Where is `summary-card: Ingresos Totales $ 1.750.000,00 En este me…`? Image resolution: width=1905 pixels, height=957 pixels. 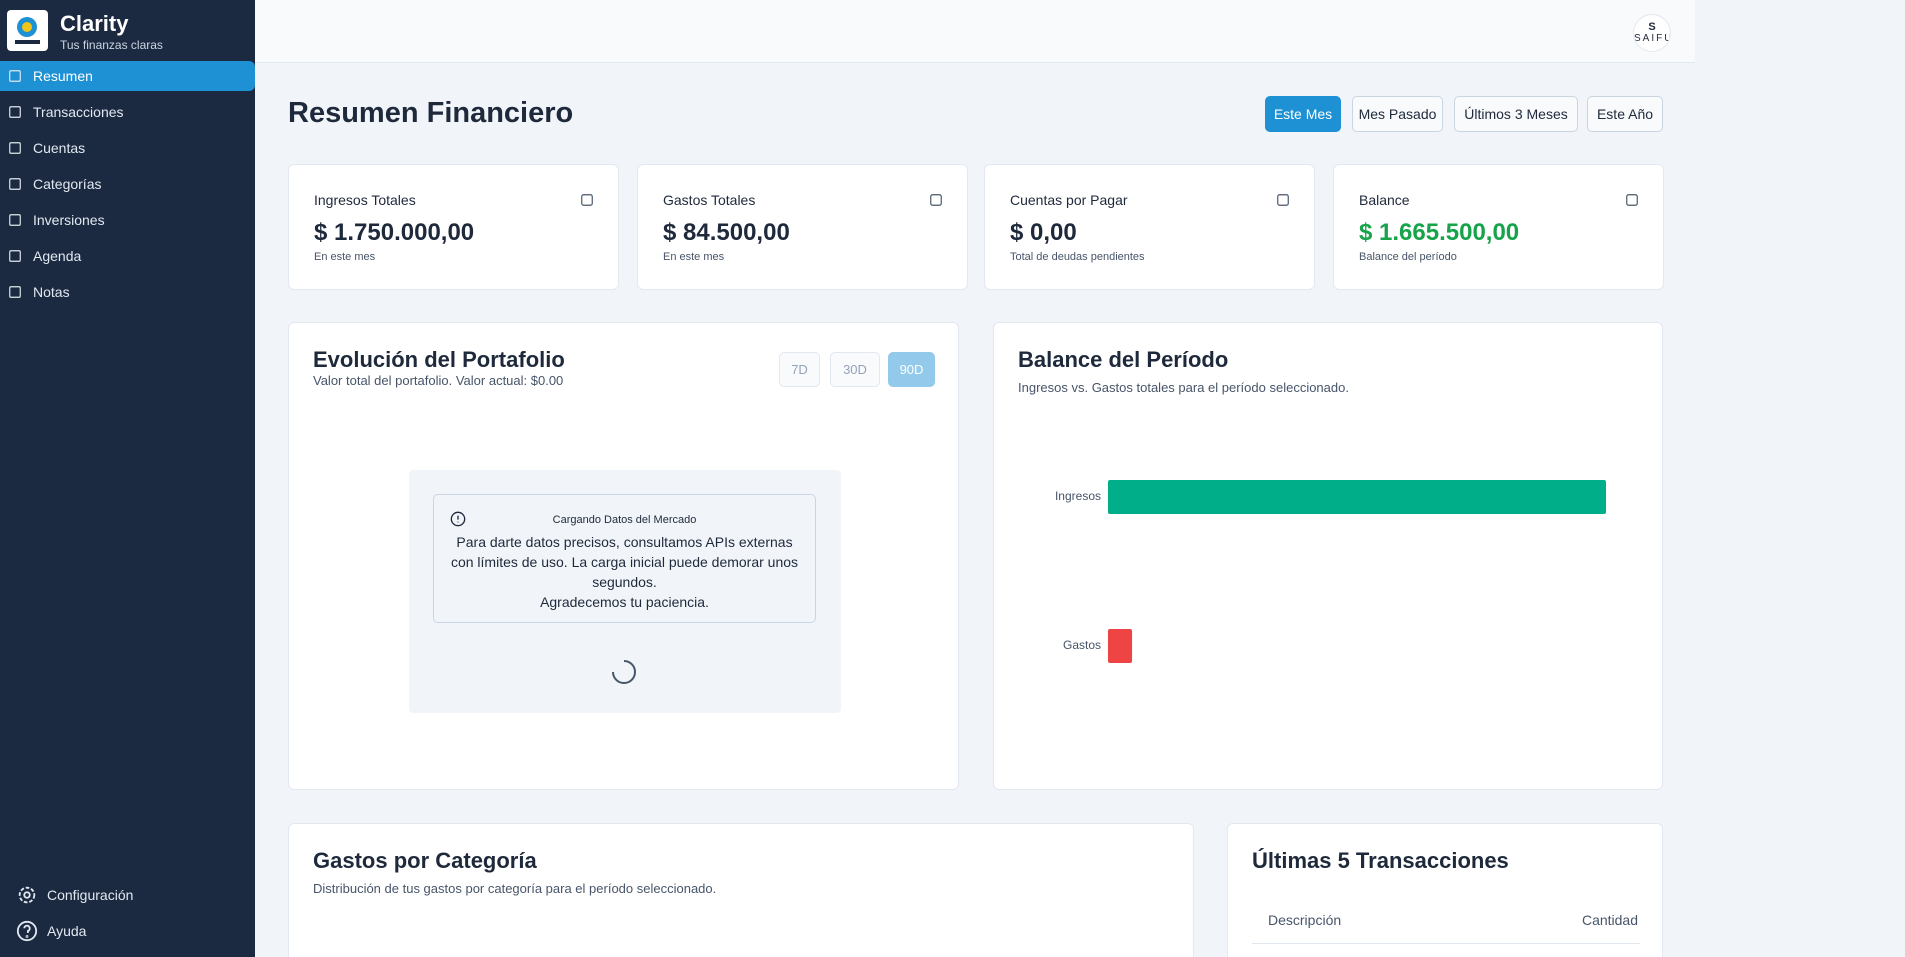
summary-card: Ingresos Totales $ 1.750.000,00 En este me… is located at coordinates (453, 227).